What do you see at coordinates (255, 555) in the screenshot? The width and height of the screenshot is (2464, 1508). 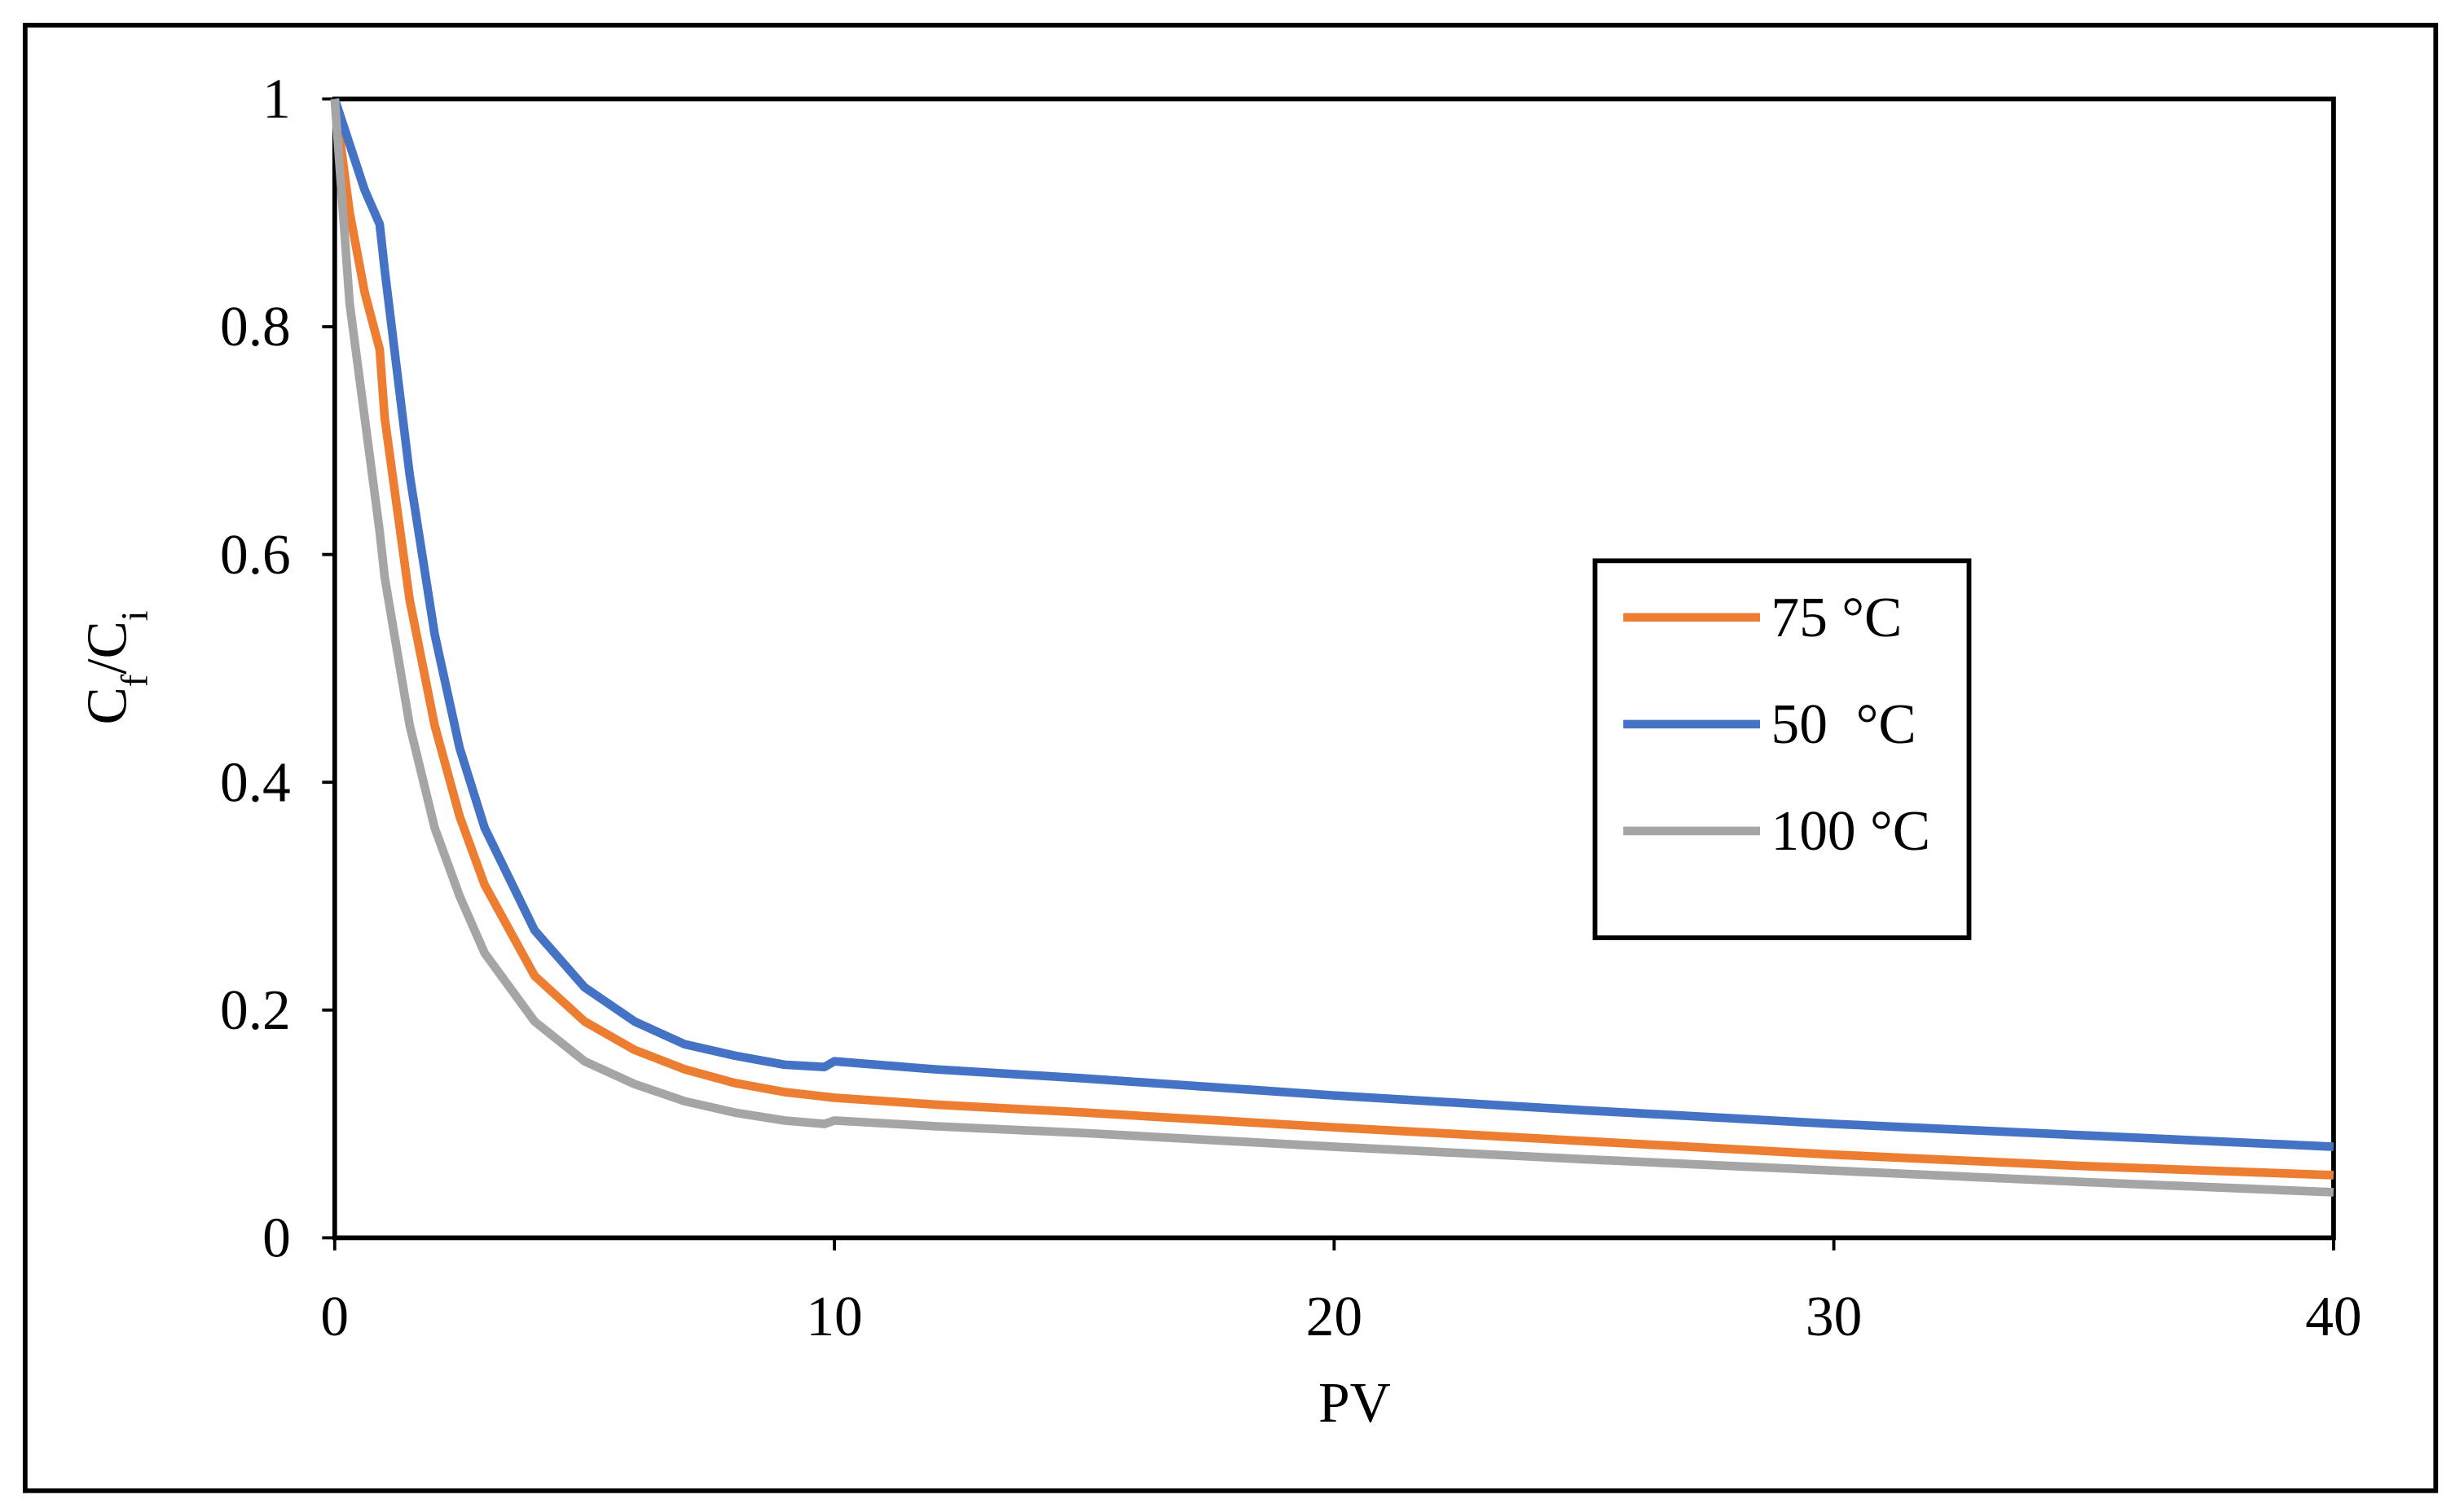 I see `y-tick-label: 0.6` at bounding box center [255, 555].